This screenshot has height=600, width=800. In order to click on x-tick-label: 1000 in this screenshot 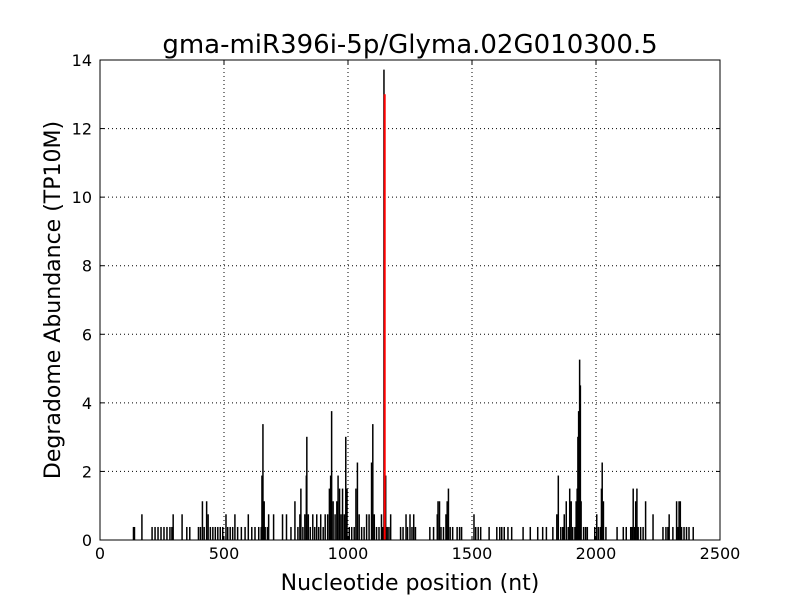, I will do `click(348, 553)`.